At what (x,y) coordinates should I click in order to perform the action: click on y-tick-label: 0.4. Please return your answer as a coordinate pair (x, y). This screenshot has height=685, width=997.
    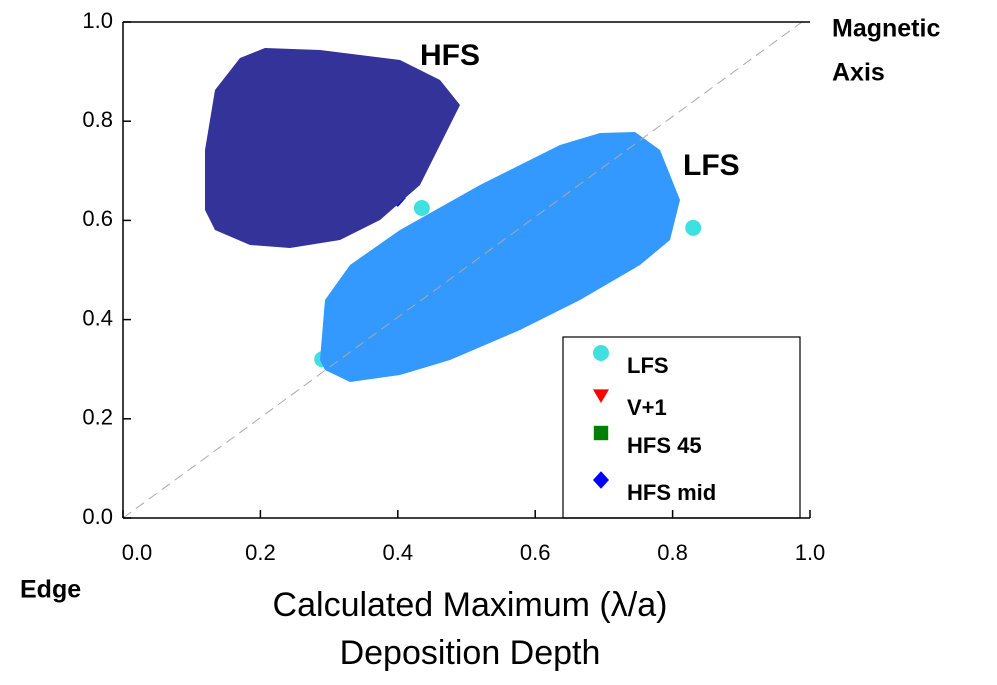
    Looking at the image, I should click on (97, 317).